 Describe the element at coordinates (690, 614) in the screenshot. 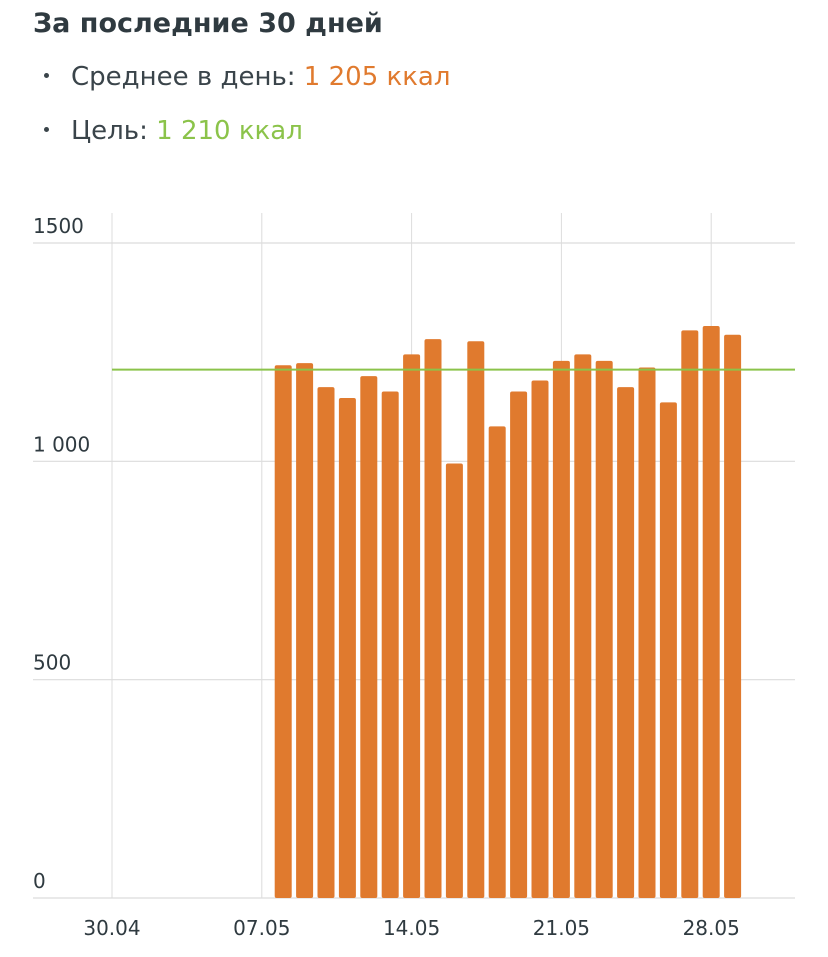

I see `bar-27.05` at that location.